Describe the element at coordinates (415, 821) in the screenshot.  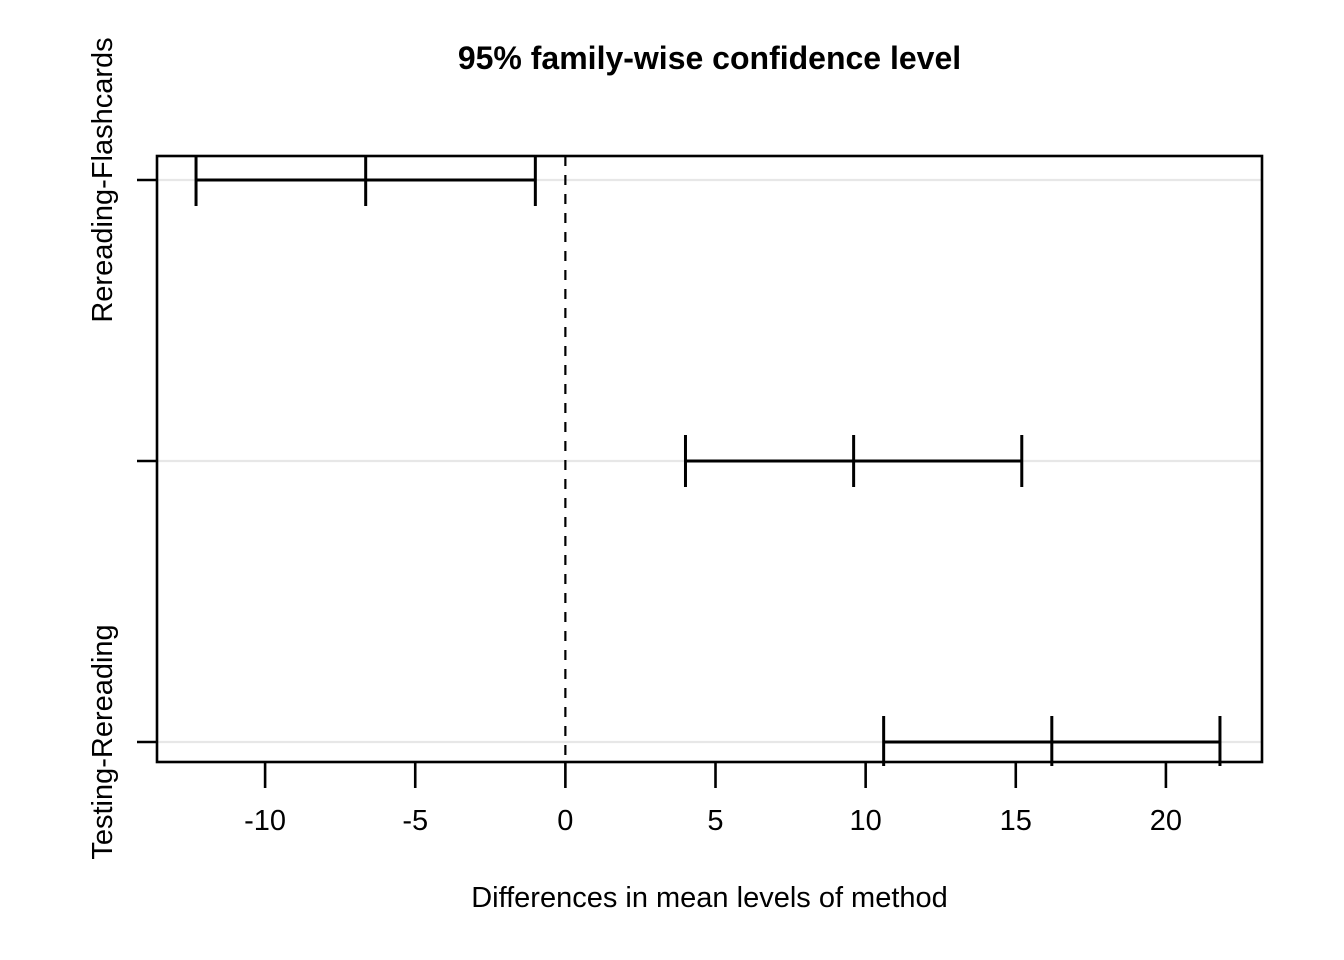
I see `x-tick-label: -5` at that location.